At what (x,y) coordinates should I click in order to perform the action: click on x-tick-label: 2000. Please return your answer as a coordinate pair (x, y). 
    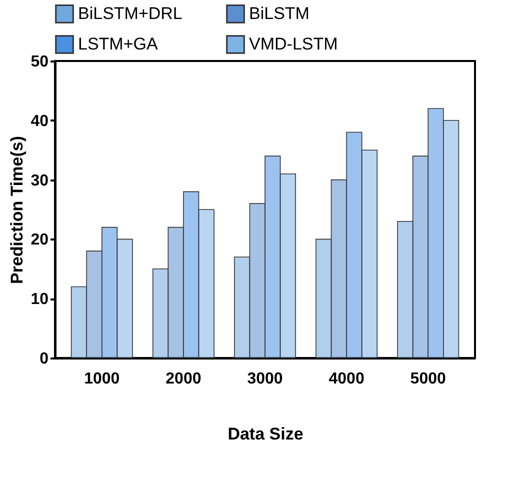
    Looking at the image, I should click on (184, 379).